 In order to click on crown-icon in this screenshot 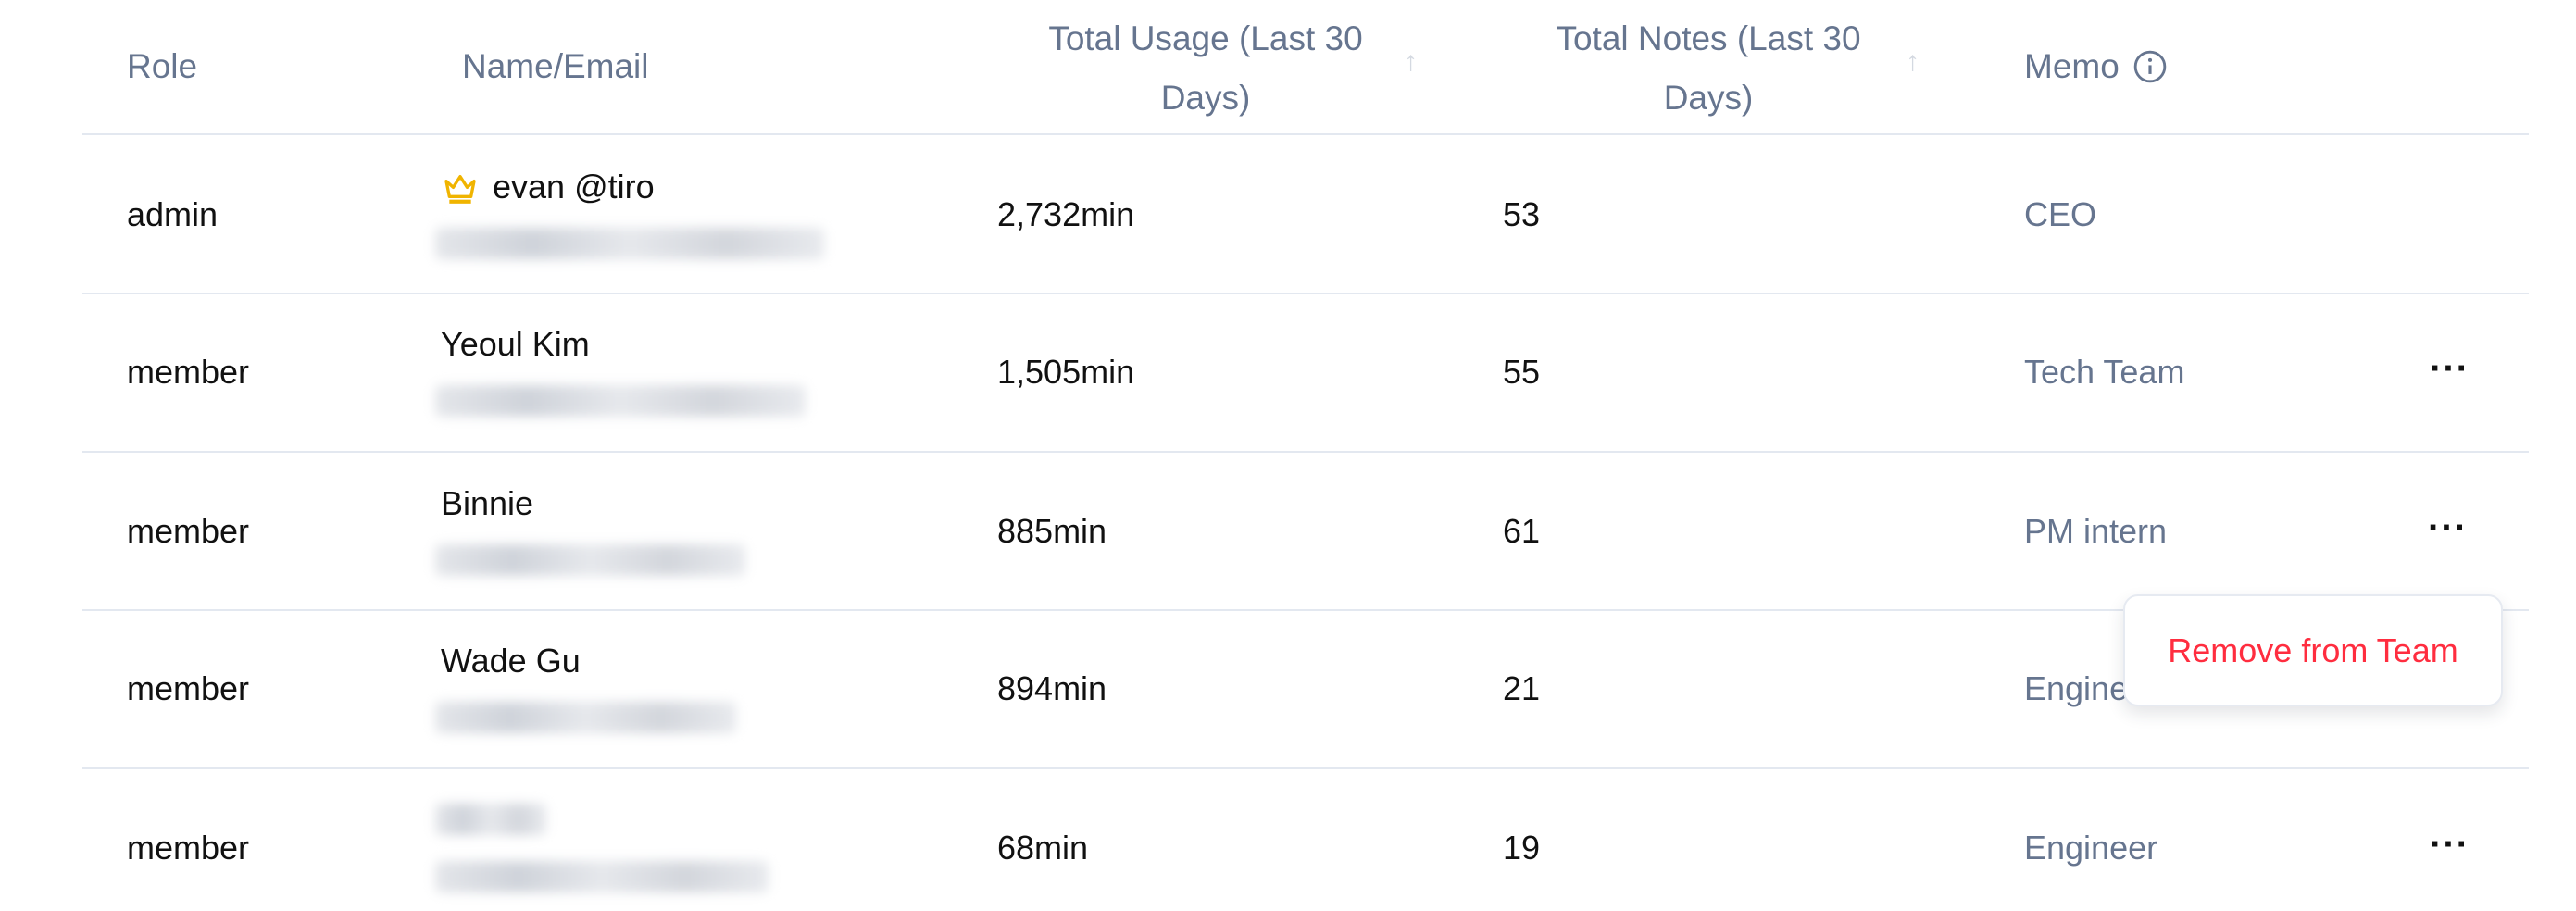, I will do `click(460, 189)`.